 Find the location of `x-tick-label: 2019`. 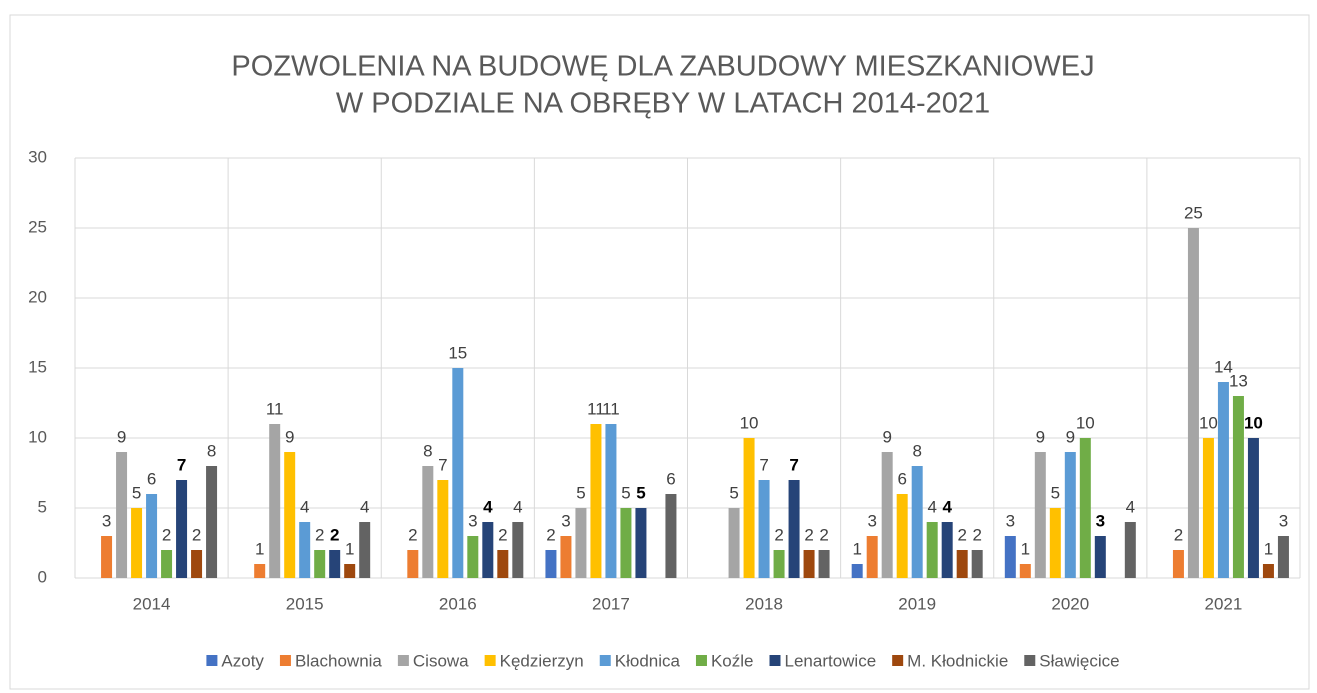

x-tick-label: 2019 is located at coordinates (917, 603).